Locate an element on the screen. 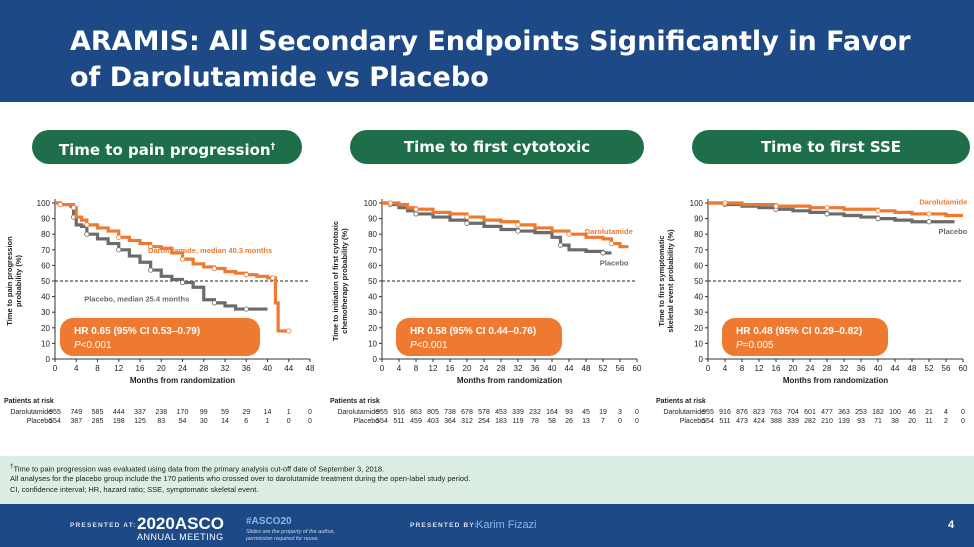  y-axis-label: probability (%) is located at coordinates (18, 280).